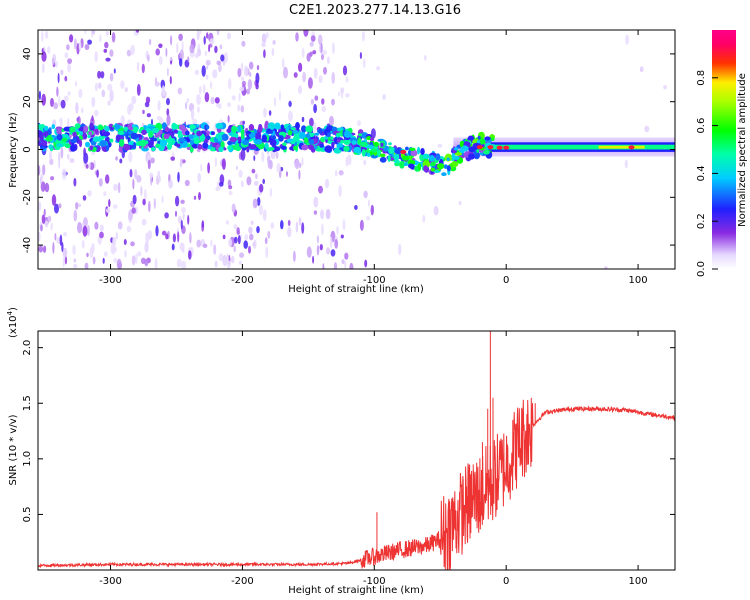 This screenshot has height=600, width=750. I want to click on y-tick-label: 2.0, so click(27, 348).